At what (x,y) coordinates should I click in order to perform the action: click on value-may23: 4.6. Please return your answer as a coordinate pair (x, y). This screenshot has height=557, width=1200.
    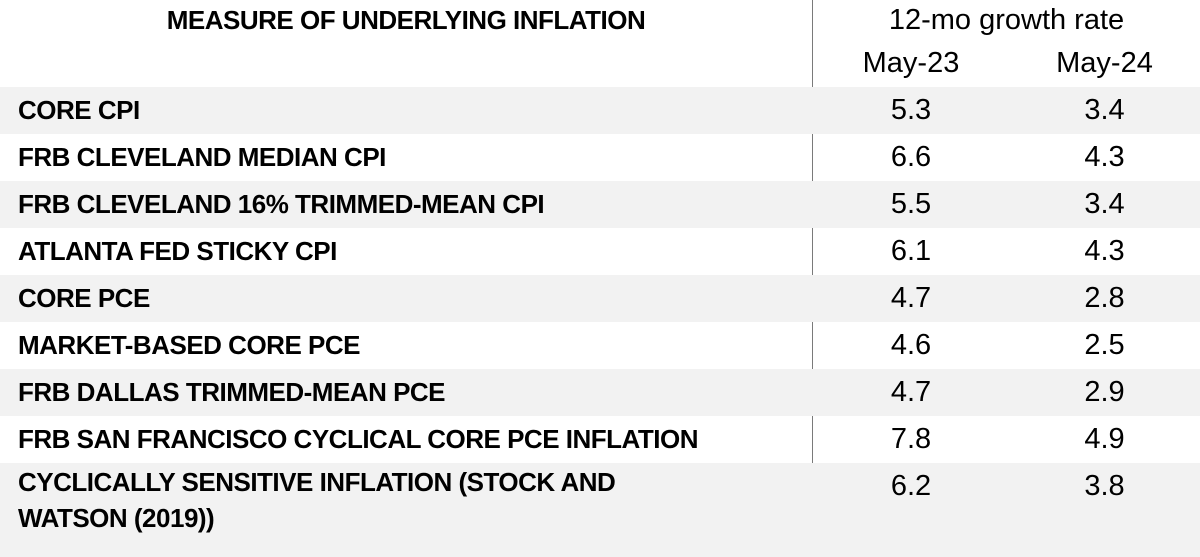
    Looking at the image, I should click on (911, 345).